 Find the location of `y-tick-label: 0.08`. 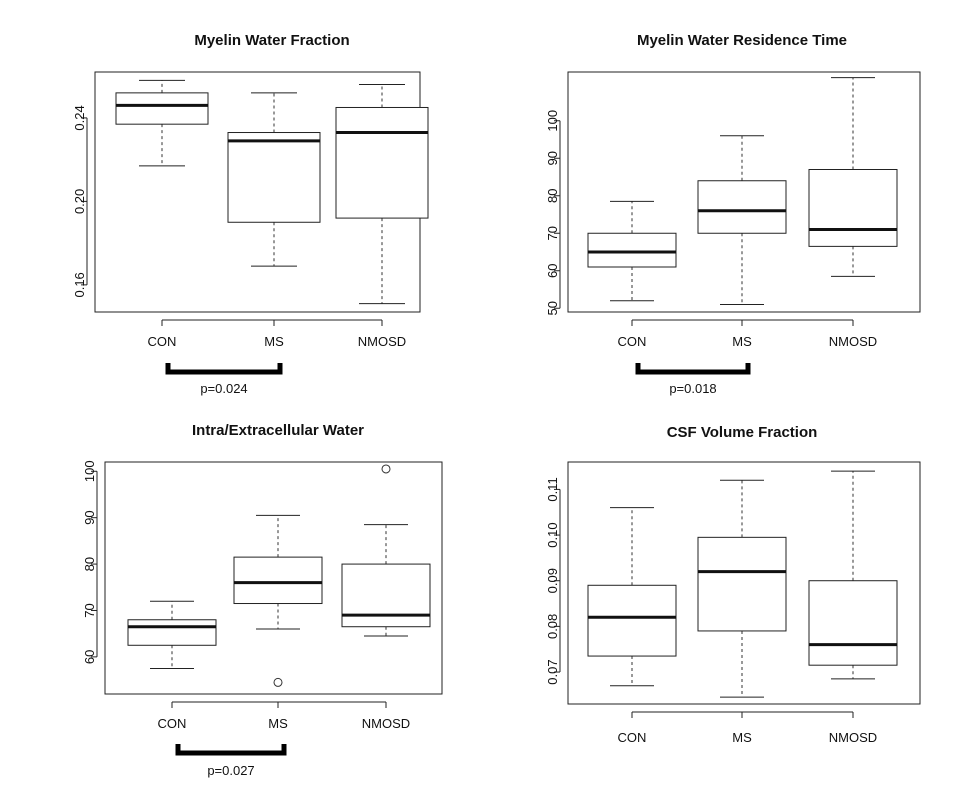

y-tick-label: 0.08 is located at coordinates (552, 626).